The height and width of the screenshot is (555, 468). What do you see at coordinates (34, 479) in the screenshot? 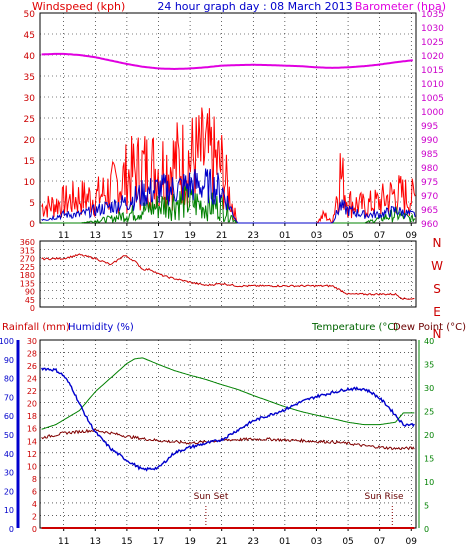
I see `rainfall-tick-label: 8` at bounding box center [34, 479].